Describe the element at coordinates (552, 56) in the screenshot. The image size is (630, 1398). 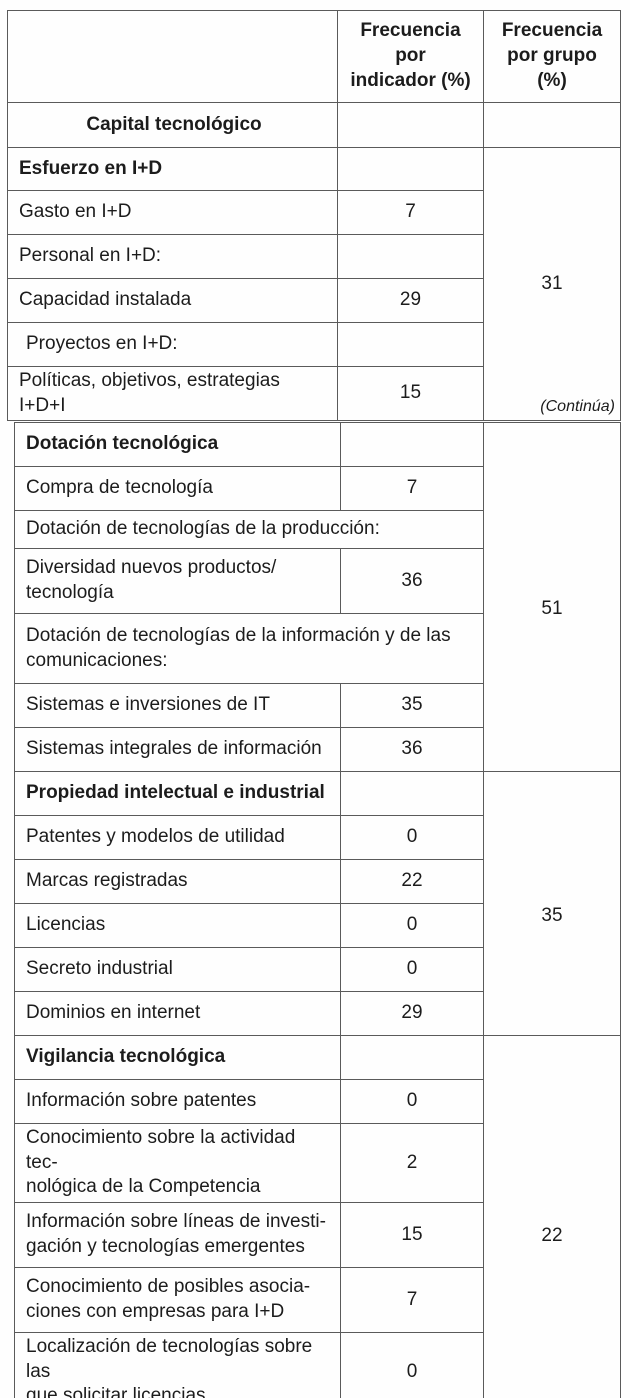
I see `header-group-cell: Frecuencia por grupo (%)` at that location.